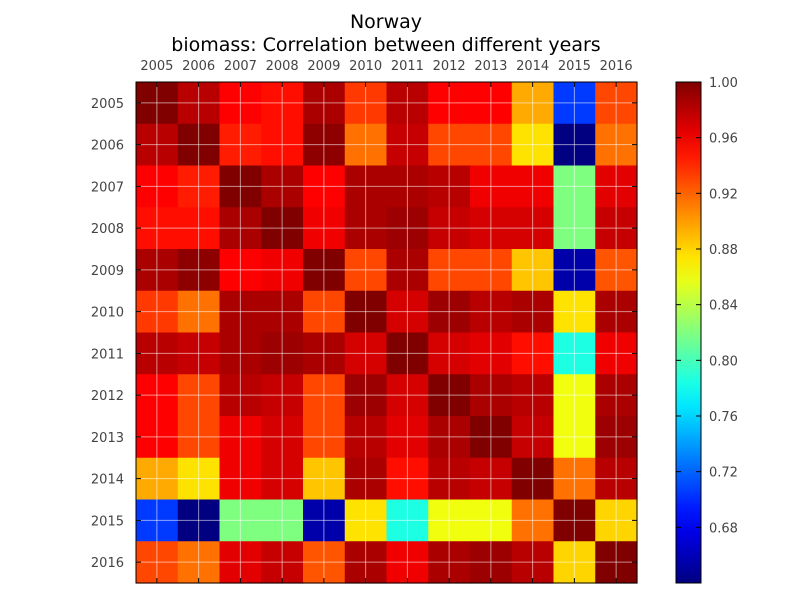 The height and width of the screenshot is (600, 800). I want to click on y-tick-label-2005: 2005, so click(107, 104).